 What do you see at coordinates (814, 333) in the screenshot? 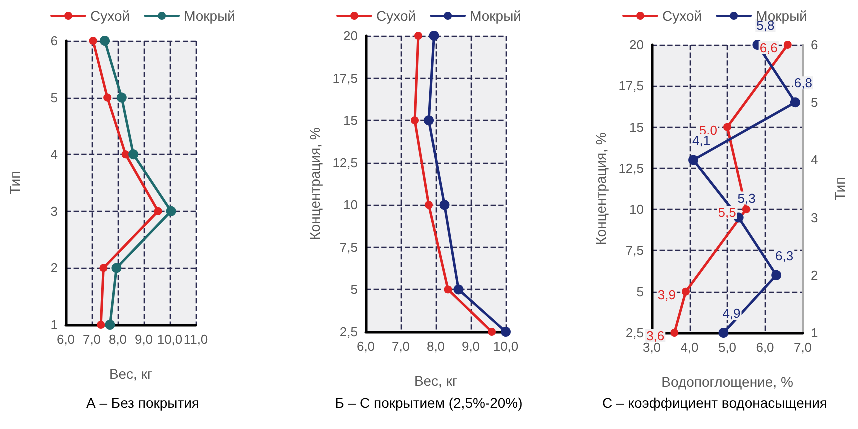
I see `y2-tick-label: 1` at bounding box center [814, 333].